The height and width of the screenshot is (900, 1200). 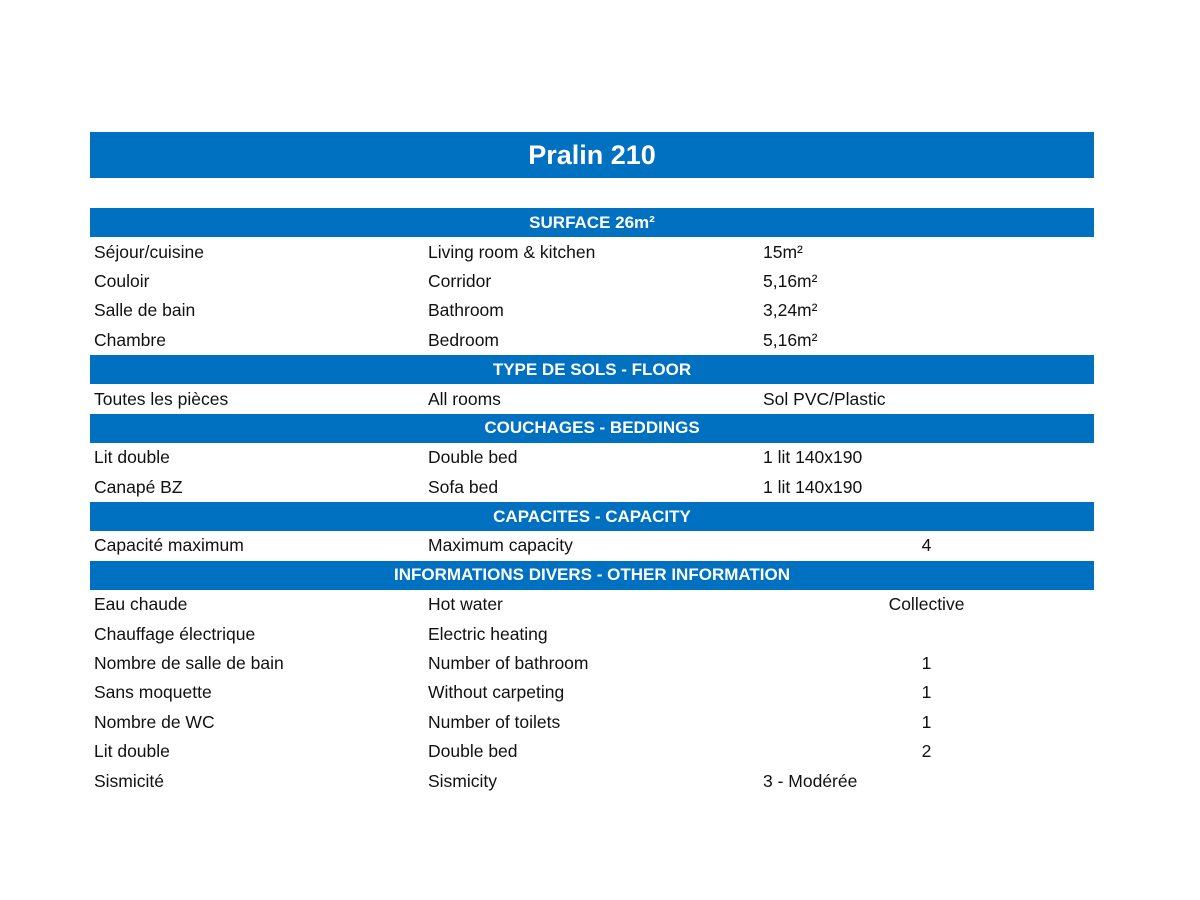 I want to click on english-label: Electric heating, so click(x=488, y=633).